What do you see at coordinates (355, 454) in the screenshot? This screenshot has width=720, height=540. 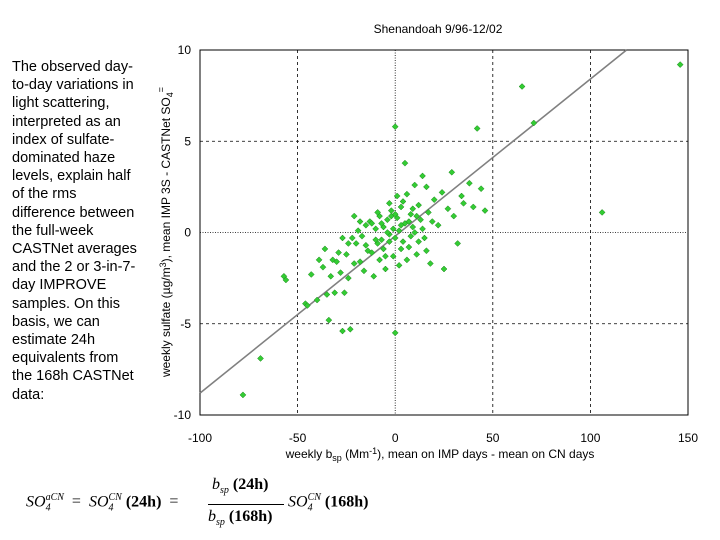 I see `x-axis-label-rest: (Mm` at bounding box center [355, 454].